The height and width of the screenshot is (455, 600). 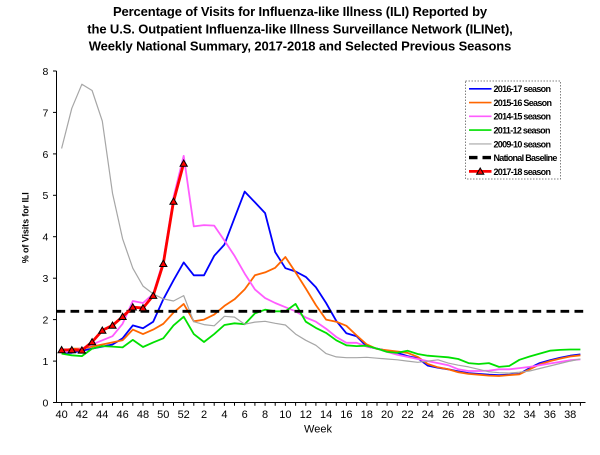 What do you see at coordinates (82, 415) in the screenshot?
I see `svg-text: 42` at bounding box center [82, 415].